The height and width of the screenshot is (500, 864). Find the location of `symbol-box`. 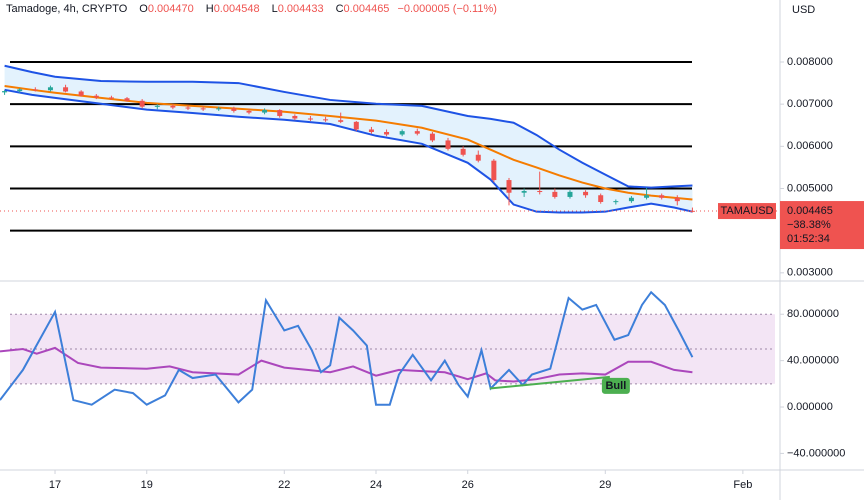

symbol-box is located at coordinates (747, 211).